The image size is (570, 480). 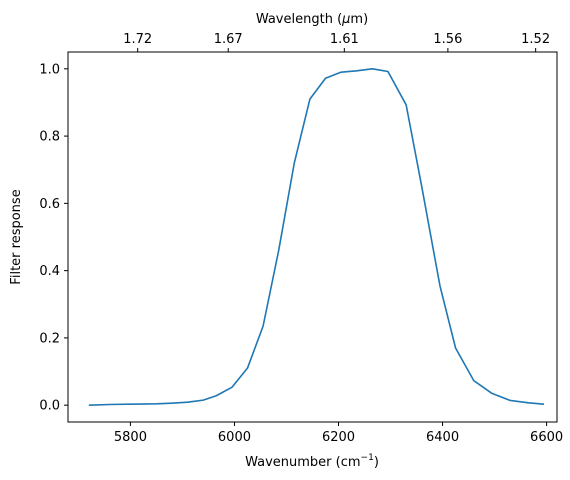 I want to click on top-tick-label: 1.67, so click(x=228, y=39).